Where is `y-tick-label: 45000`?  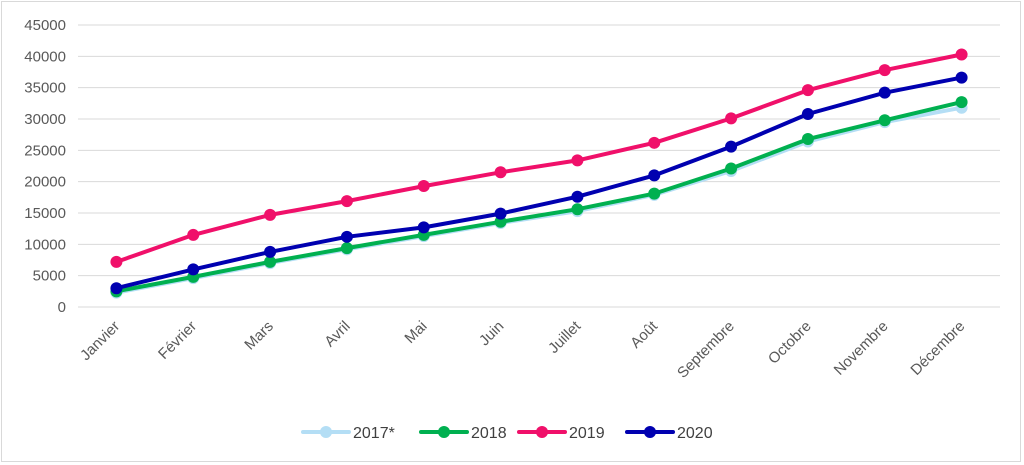 y-tick-label: 45000 is located at coordinates (45, 25).